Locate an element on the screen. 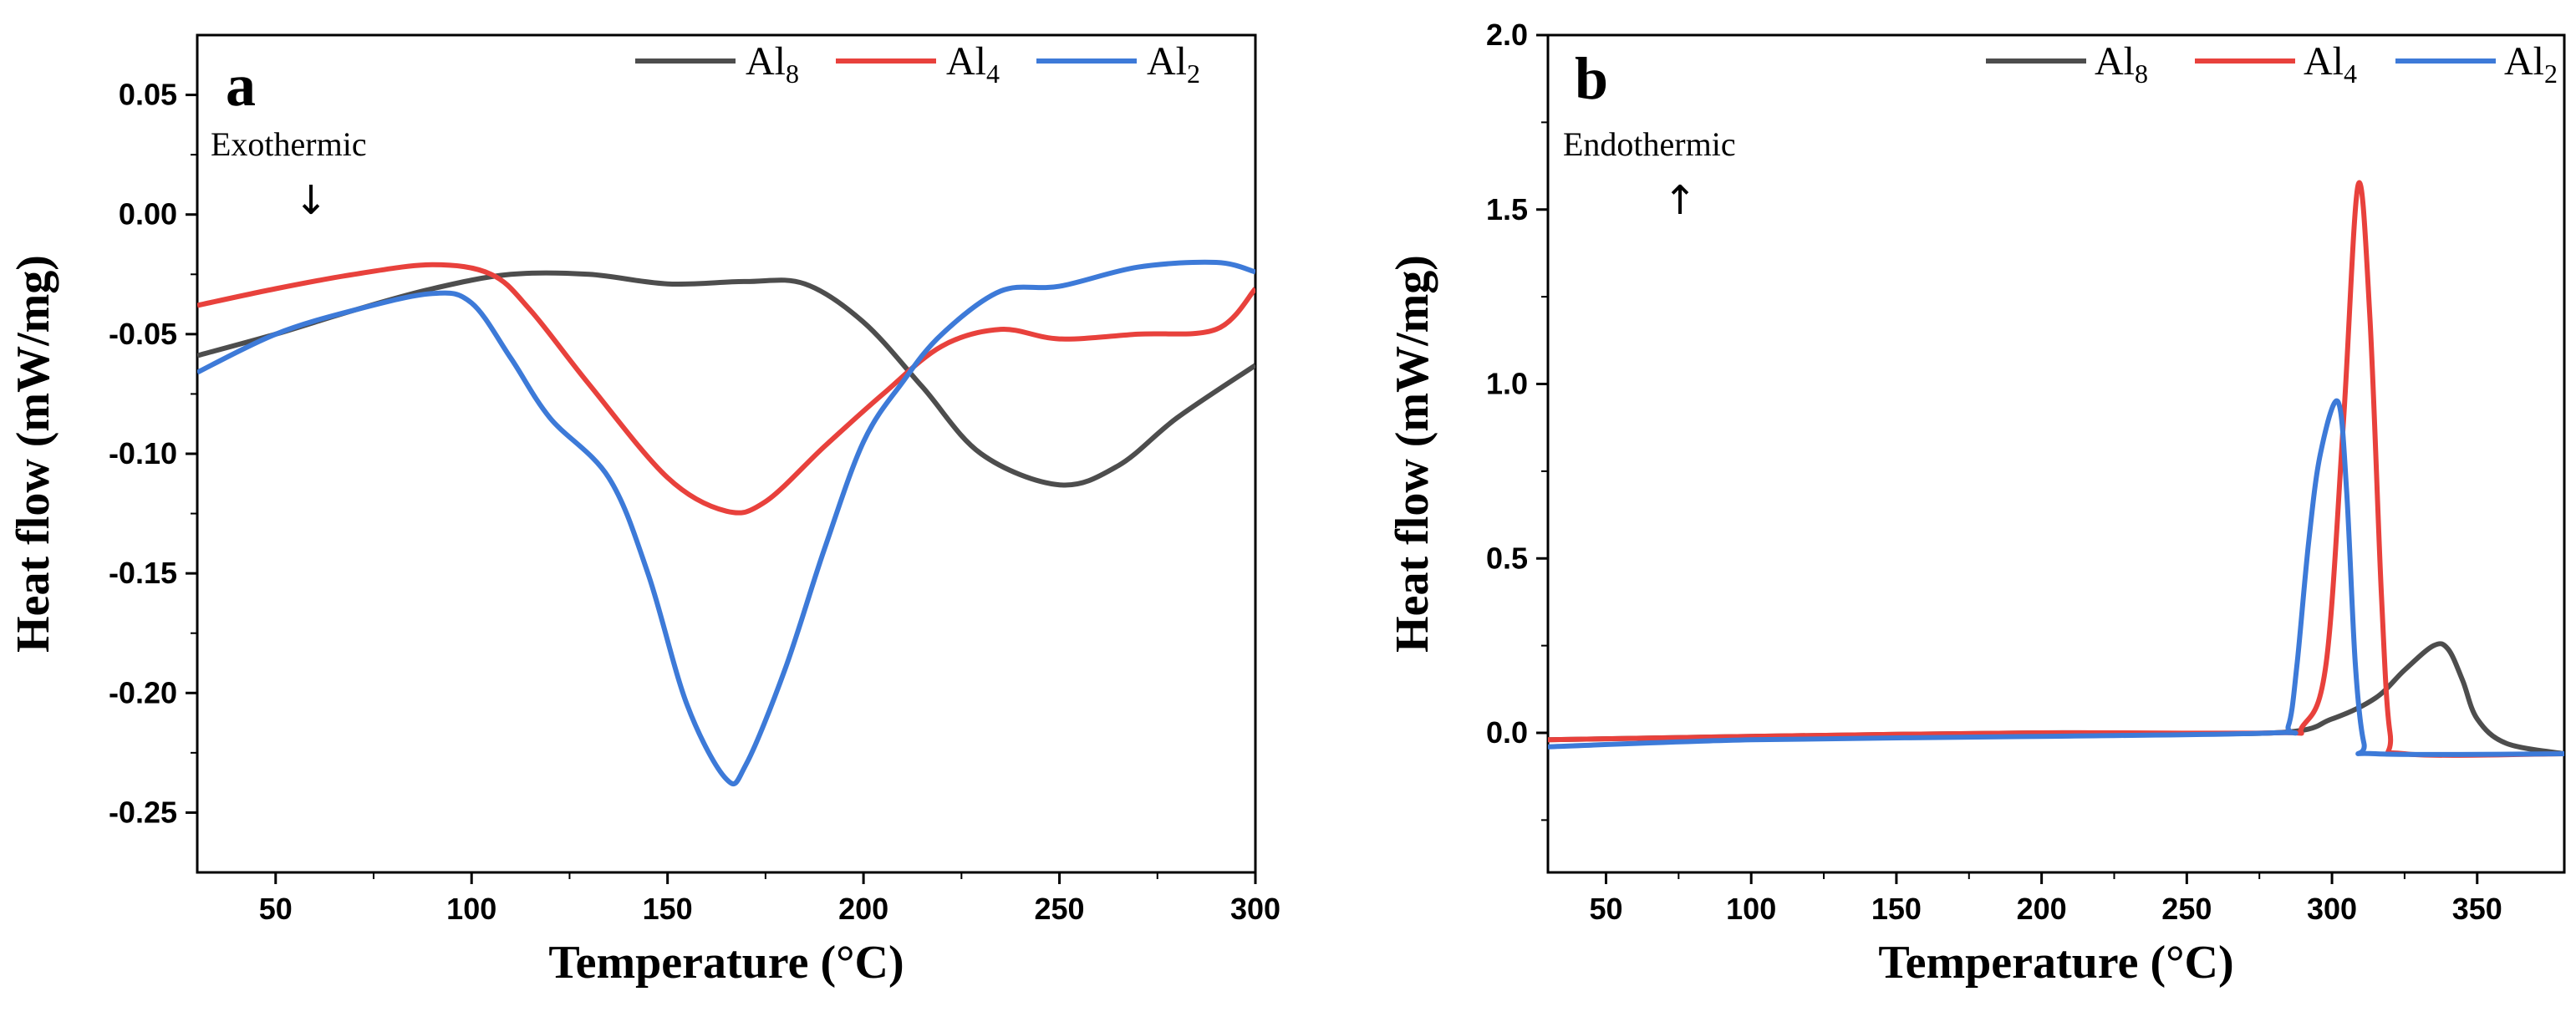 This screenshot has width=2576, height=1027. x-tick-label-b: 50 is located at coordinates (1605, 909).